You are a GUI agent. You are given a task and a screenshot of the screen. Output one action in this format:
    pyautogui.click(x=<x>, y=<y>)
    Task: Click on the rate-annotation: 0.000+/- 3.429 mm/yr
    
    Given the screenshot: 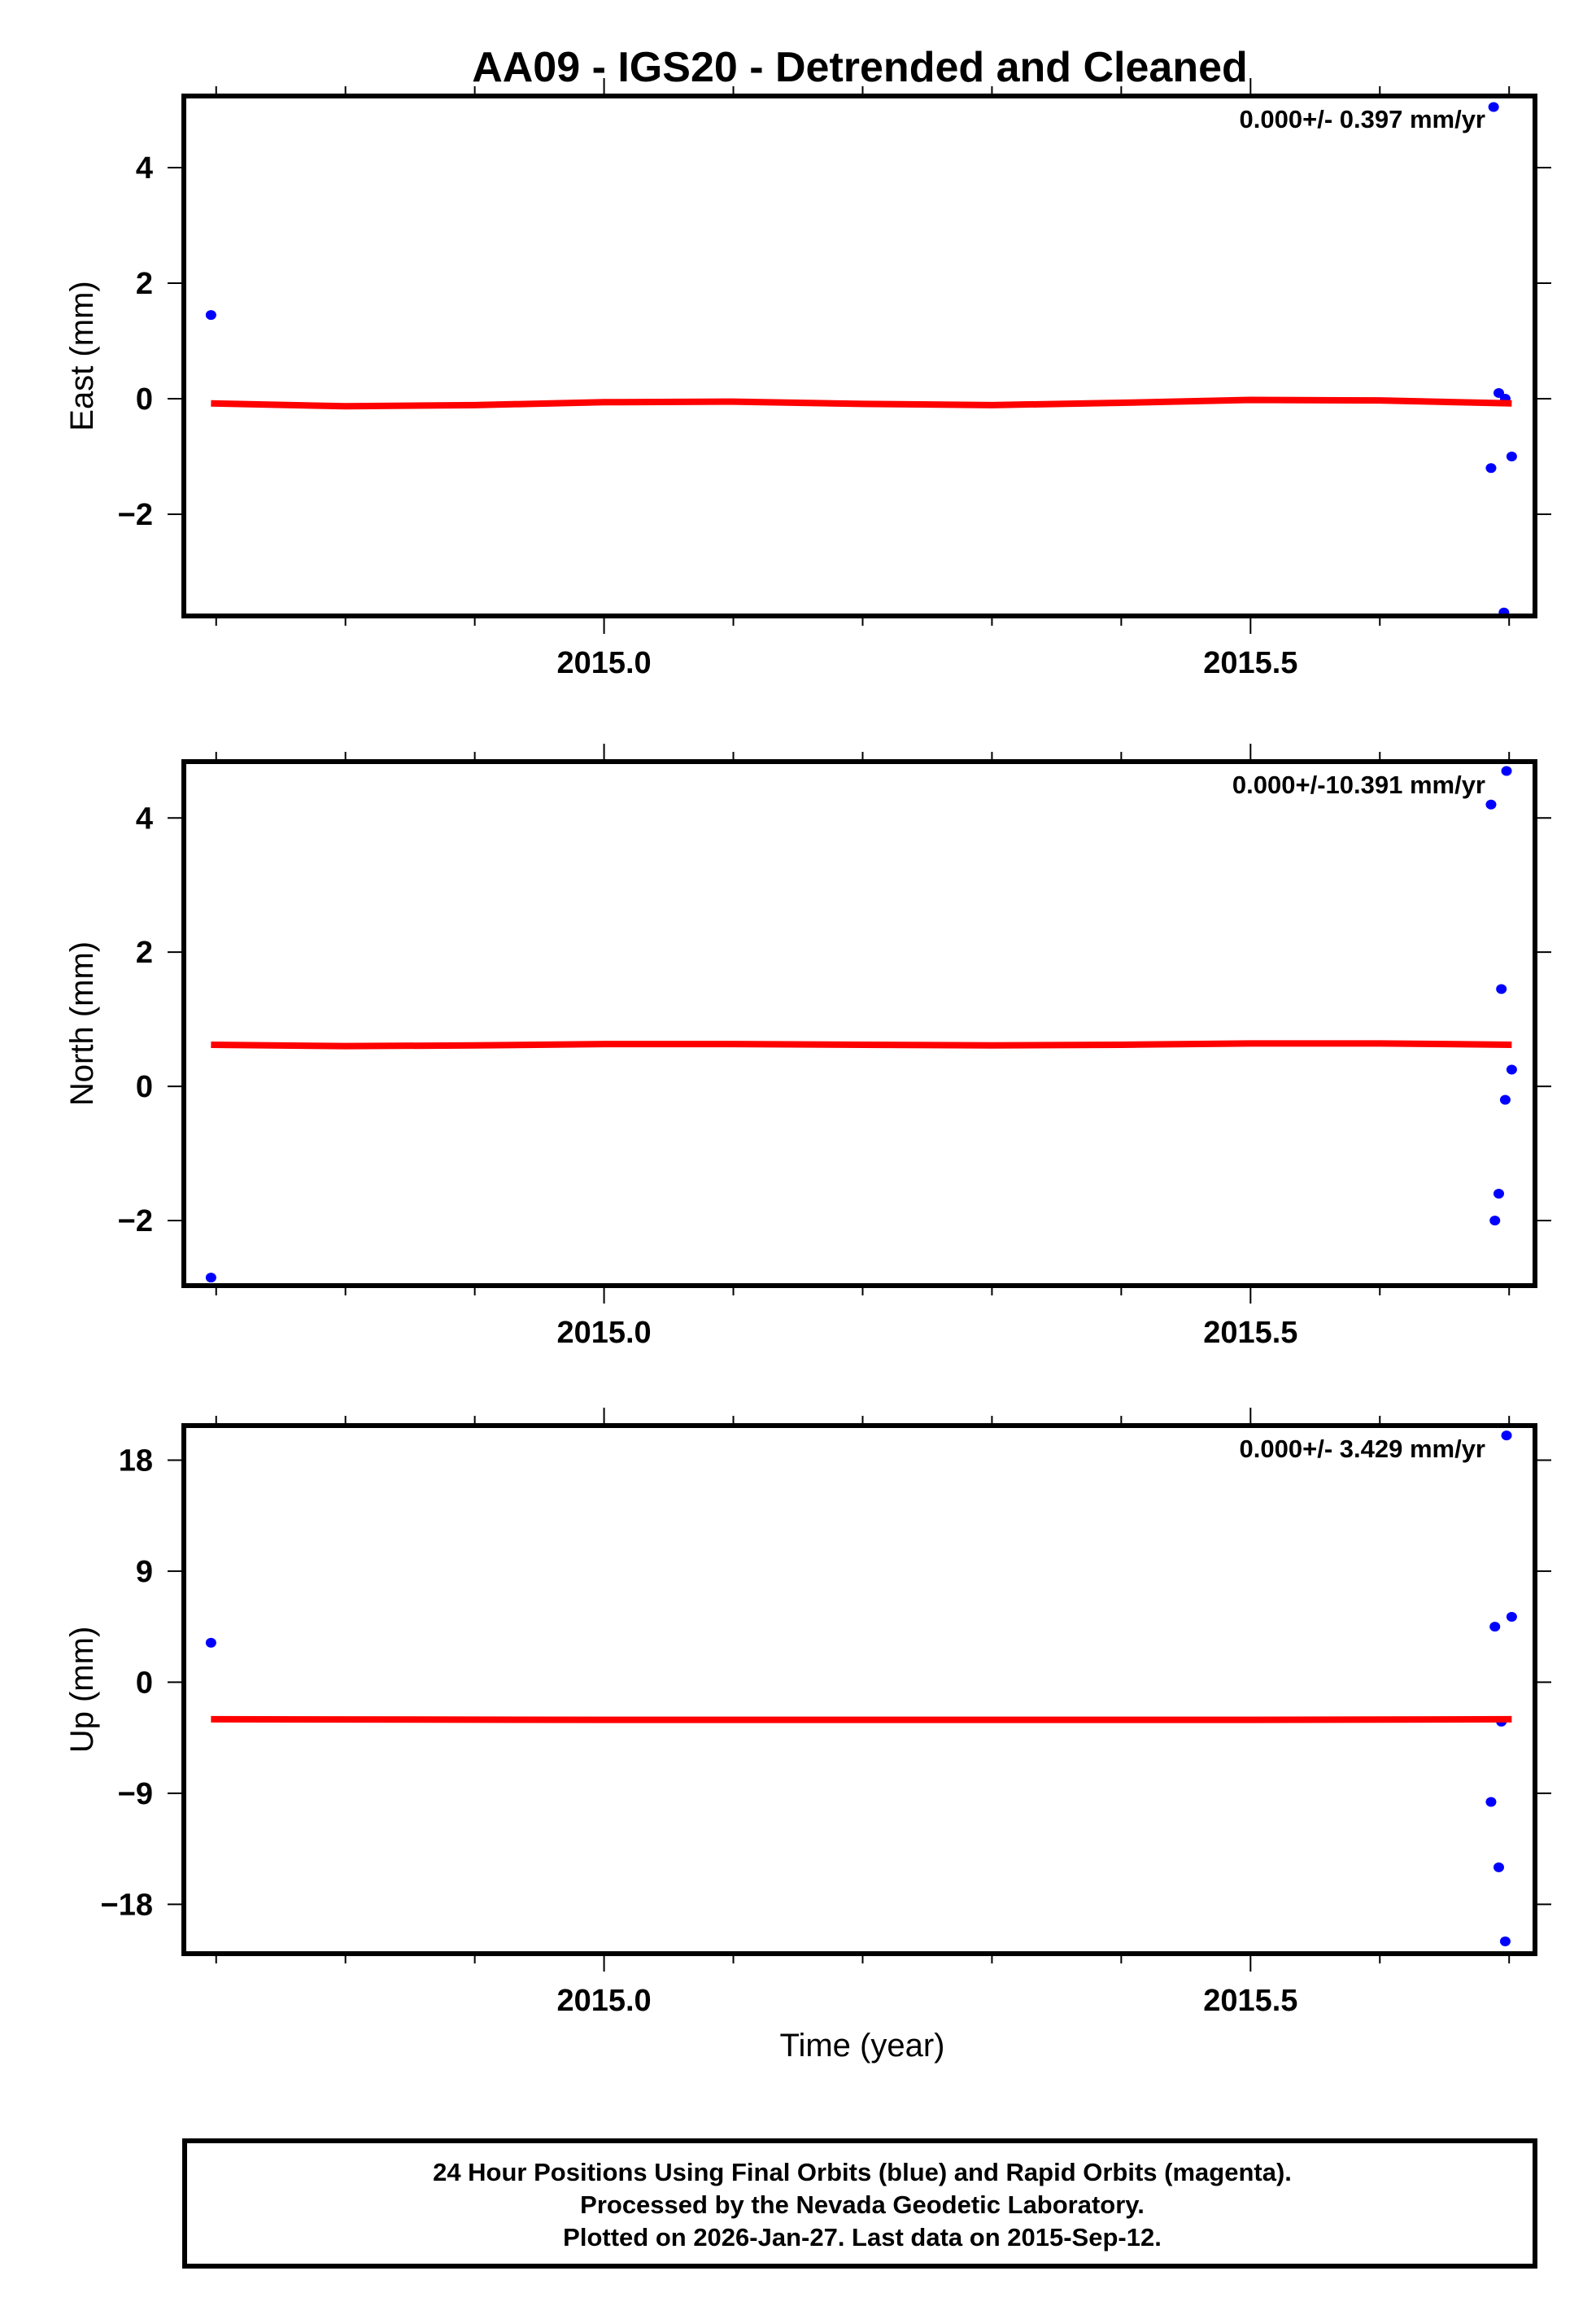 What is the action you would take?
    pyautogui.click(x=1362, y=1449)
    